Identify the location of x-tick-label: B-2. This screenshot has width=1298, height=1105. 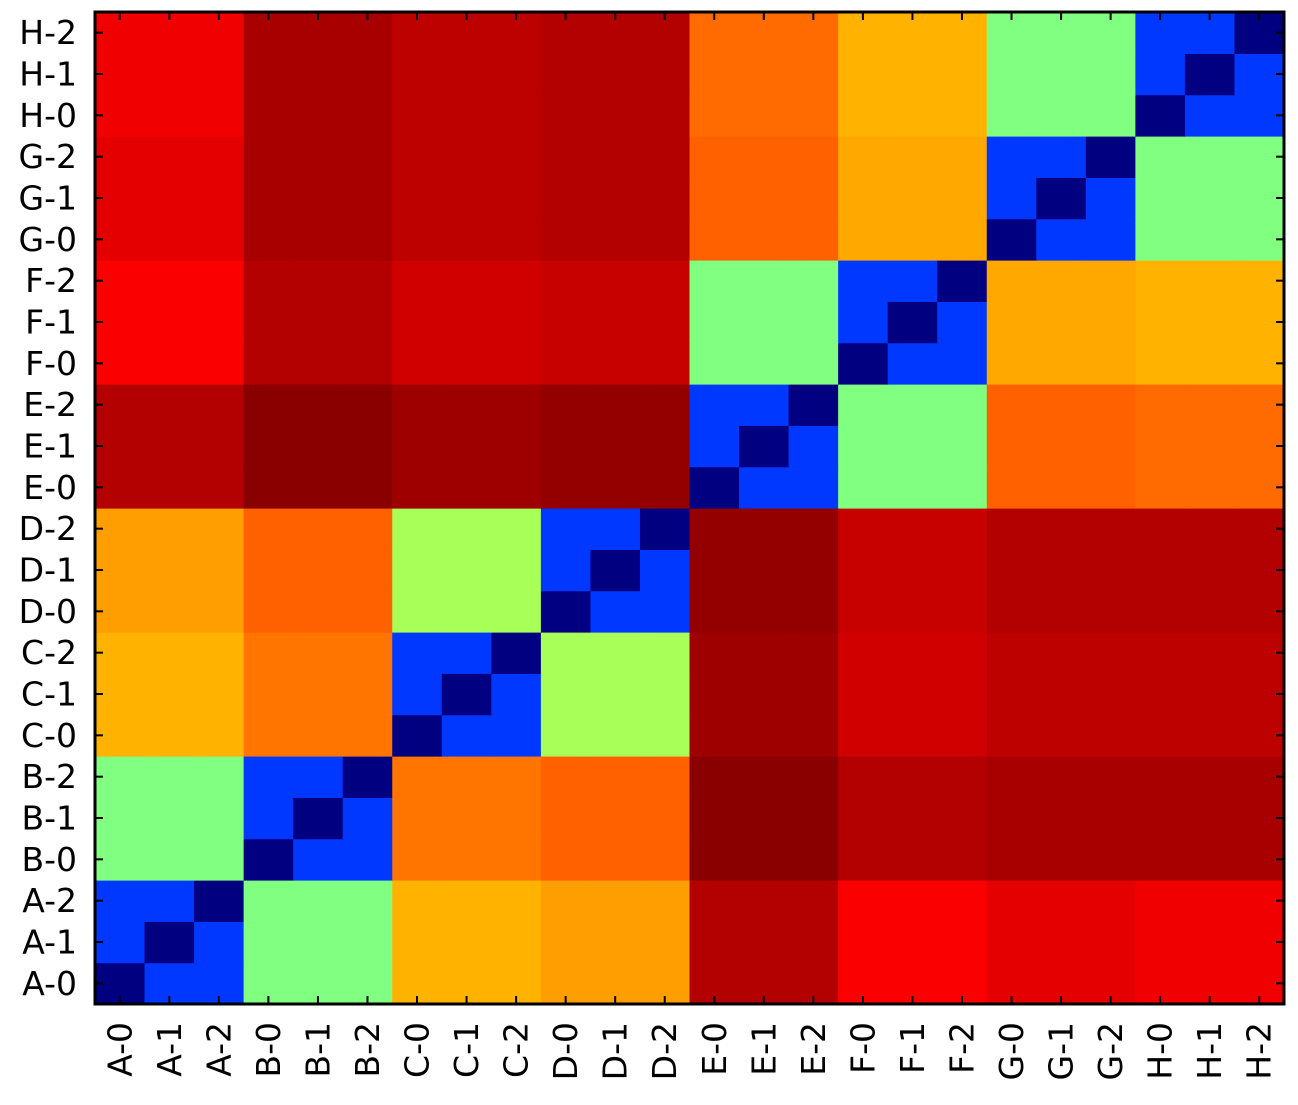
(367, 1050).